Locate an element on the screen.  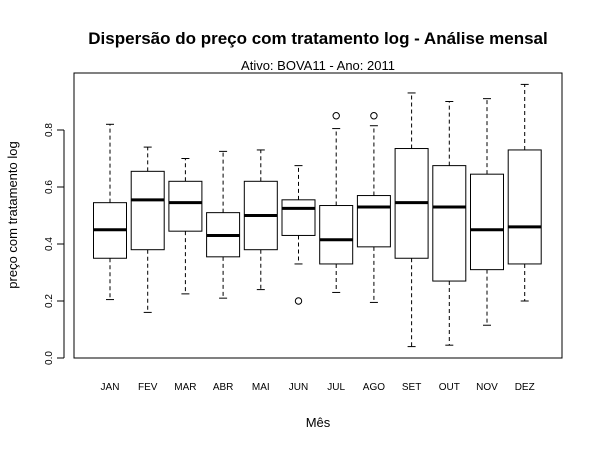
x-tick-label: NOV is located at coordinates (487, 387).